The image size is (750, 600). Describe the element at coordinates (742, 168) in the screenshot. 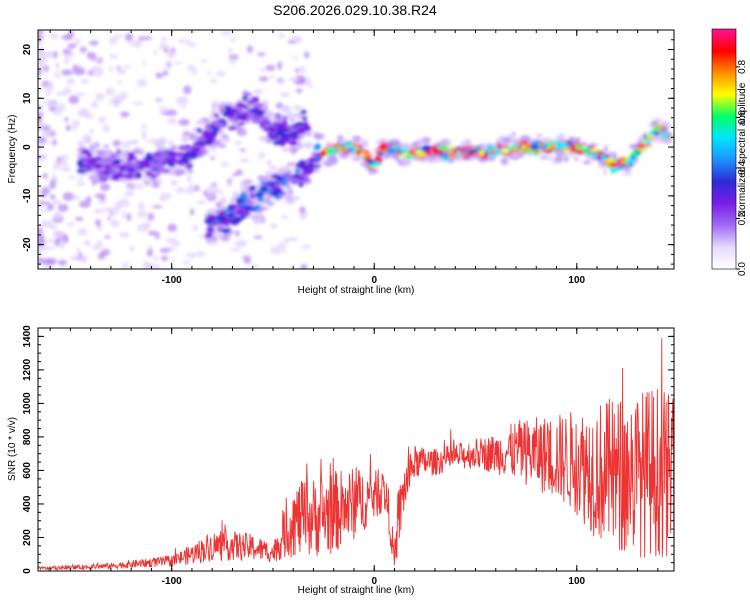

I see `colorbar-ticks: 0.0 0.2 0.4 0.6 0.8` at that location.